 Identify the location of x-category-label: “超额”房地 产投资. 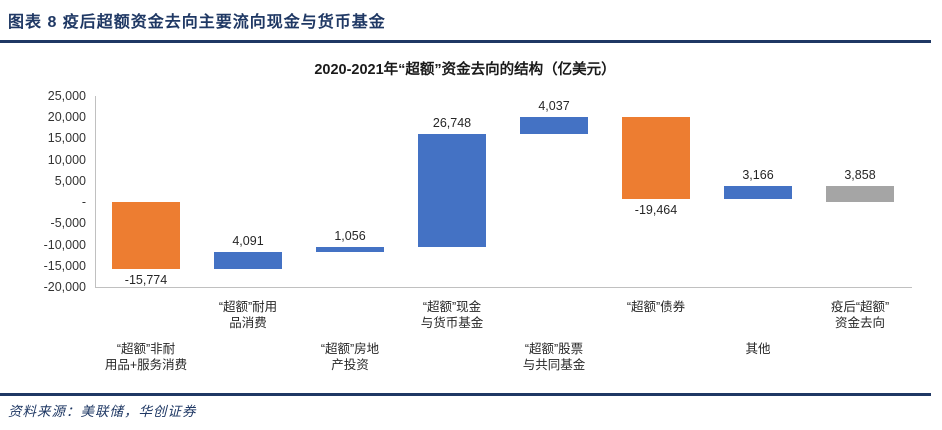
(350, 357).